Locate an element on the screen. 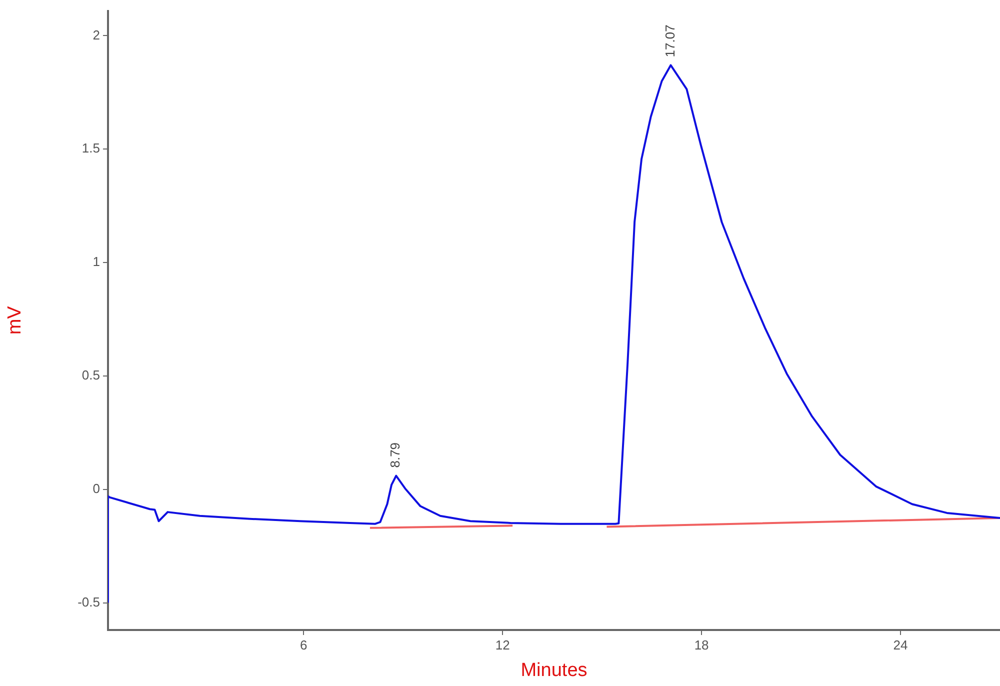  annotation: 8.79 is located at coordinates (395, 455).